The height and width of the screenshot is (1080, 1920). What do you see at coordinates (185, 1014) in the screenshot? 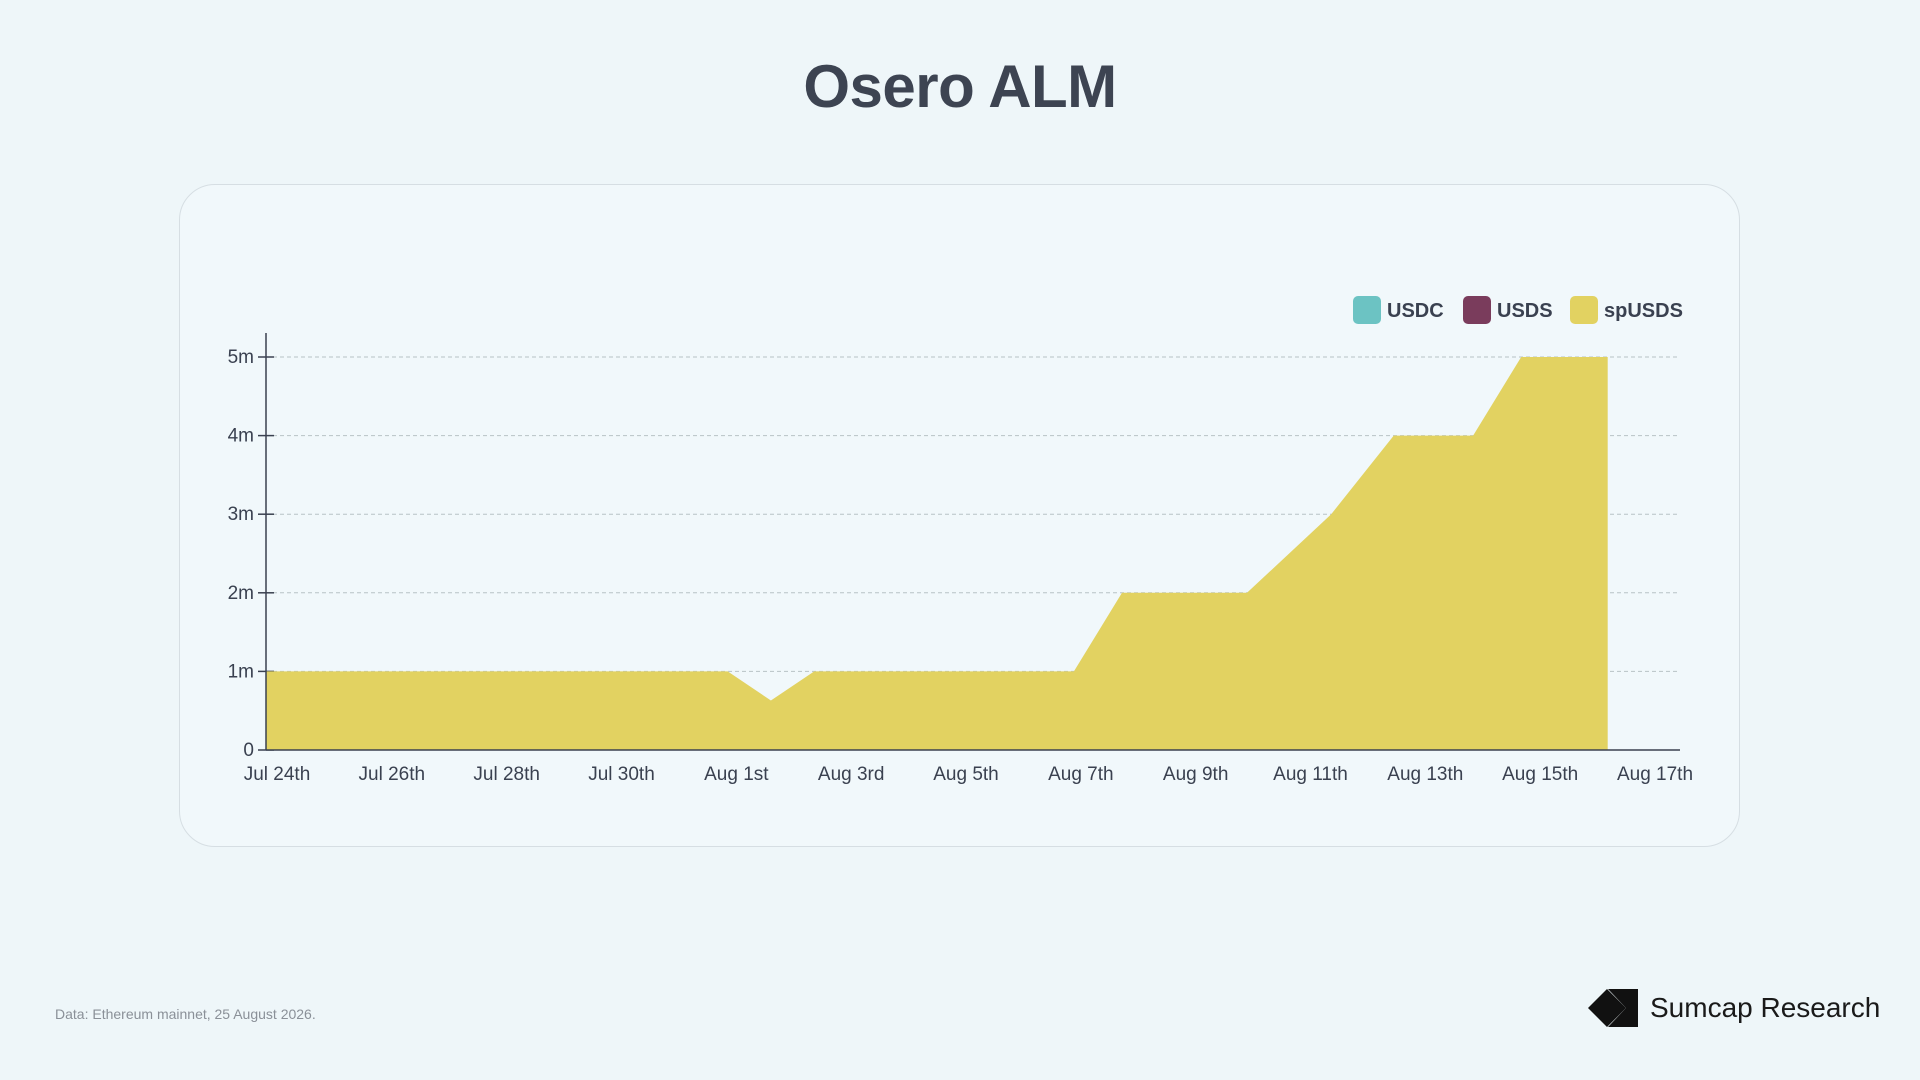
I see `source-note: Data: Ethereum mainnet, 25 August 2026.` at bounding box center [185, 1014].